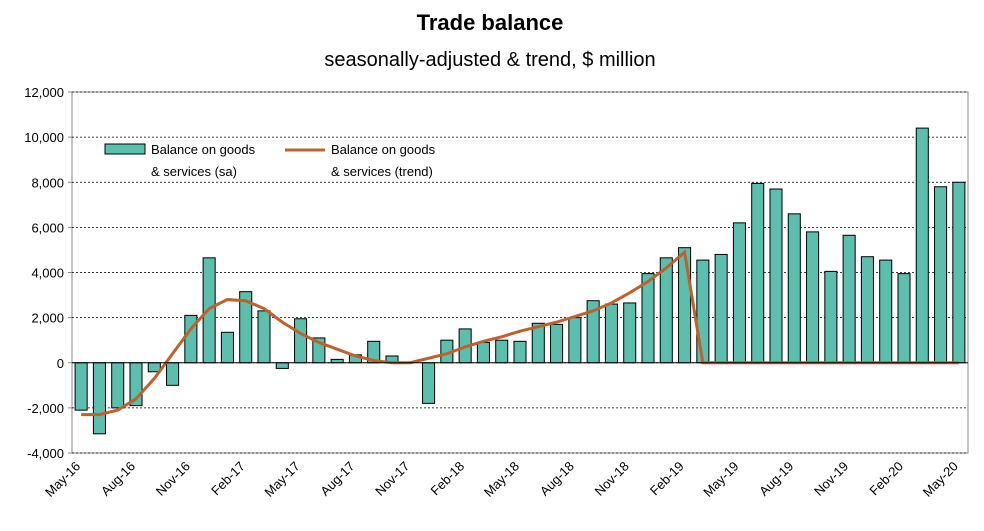 The height and width of the screenshot is (531, 984). What do you see at coordinates (47, 182) in the screenshot?
I see `y-tick-label: 8,000` at bounding box center [47, 182].